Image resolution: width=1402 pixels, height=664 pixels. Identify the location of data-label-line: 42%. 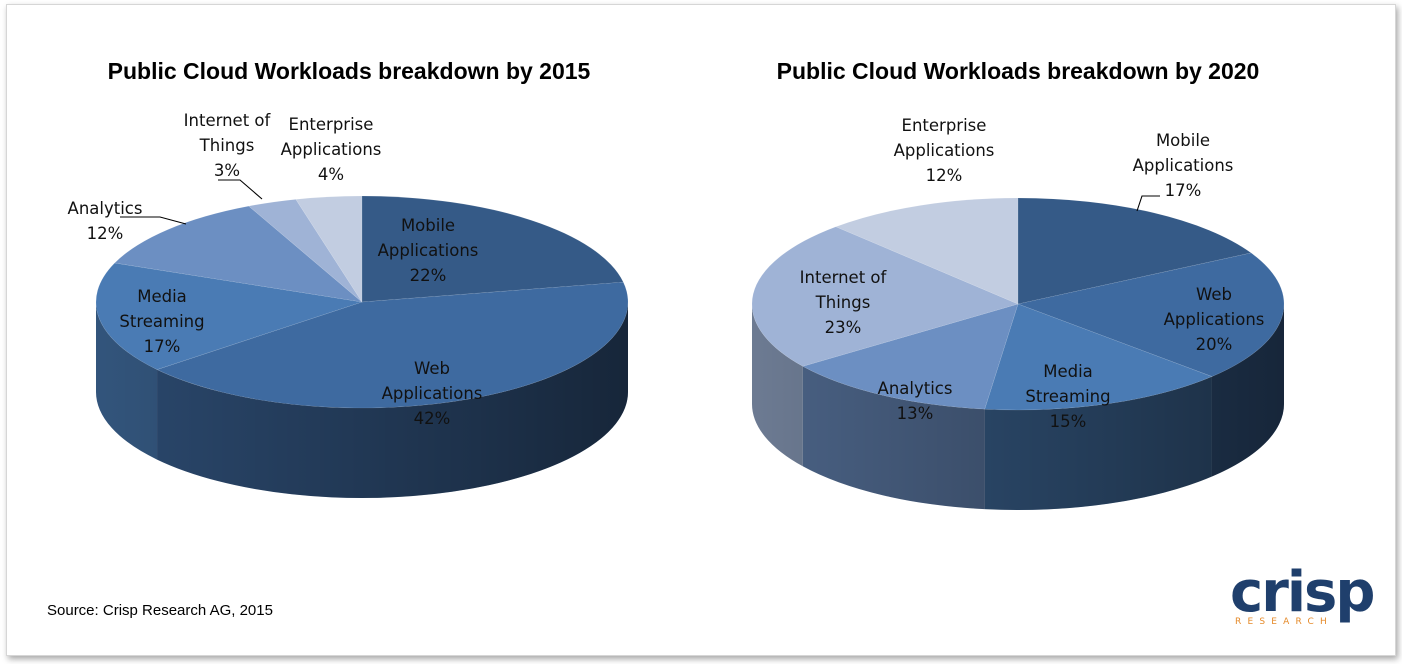
(432, 418).